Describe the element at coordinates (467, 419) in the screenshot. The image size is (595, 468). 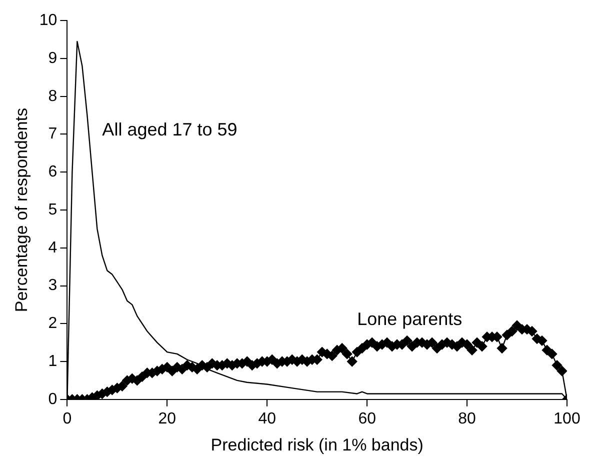
I see `x-tick-label: 80` at that location.